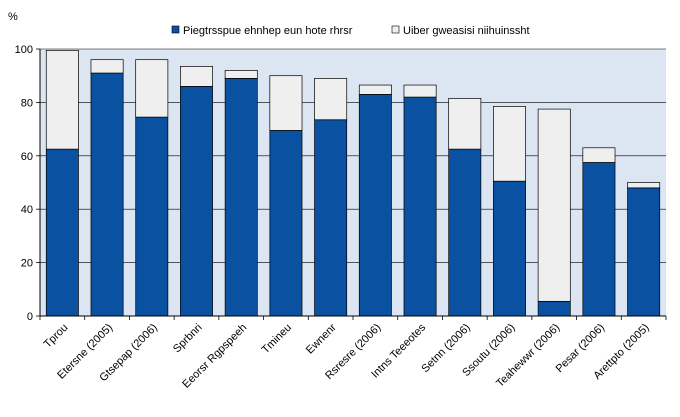 This screenshot has height=417, width=680. I want to click on x-category-label: Tmineu, so click(277, 339).